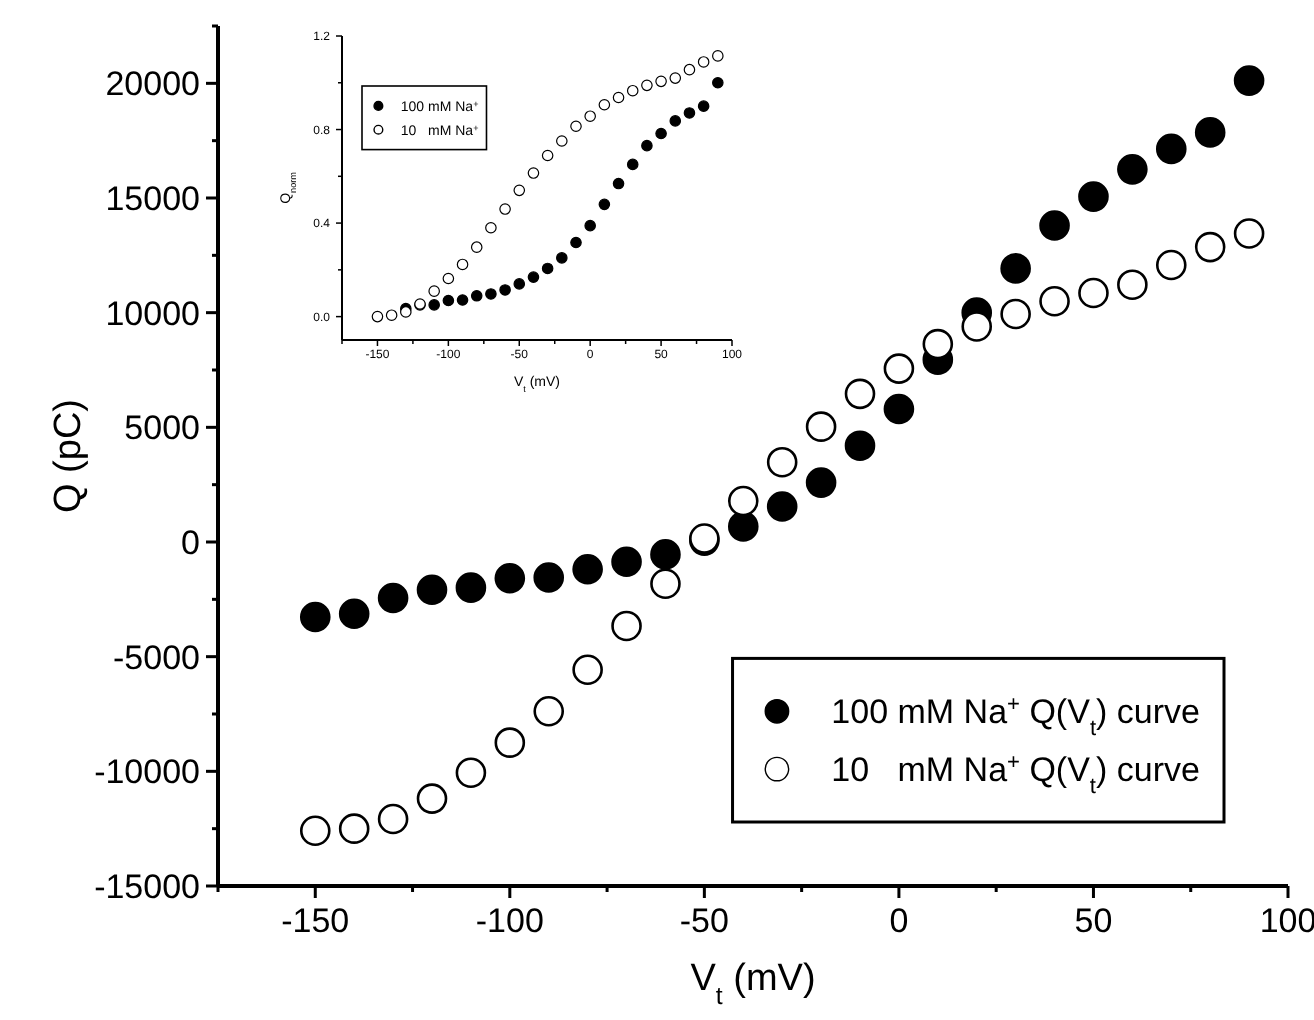 The width and height of the screenshot is (1314, 1020). What do you see at coordinates (753, 984) in the screenshot?
I see `x-axis-title: V$_{t}$ (mV)` at bounding box center [753, 984].